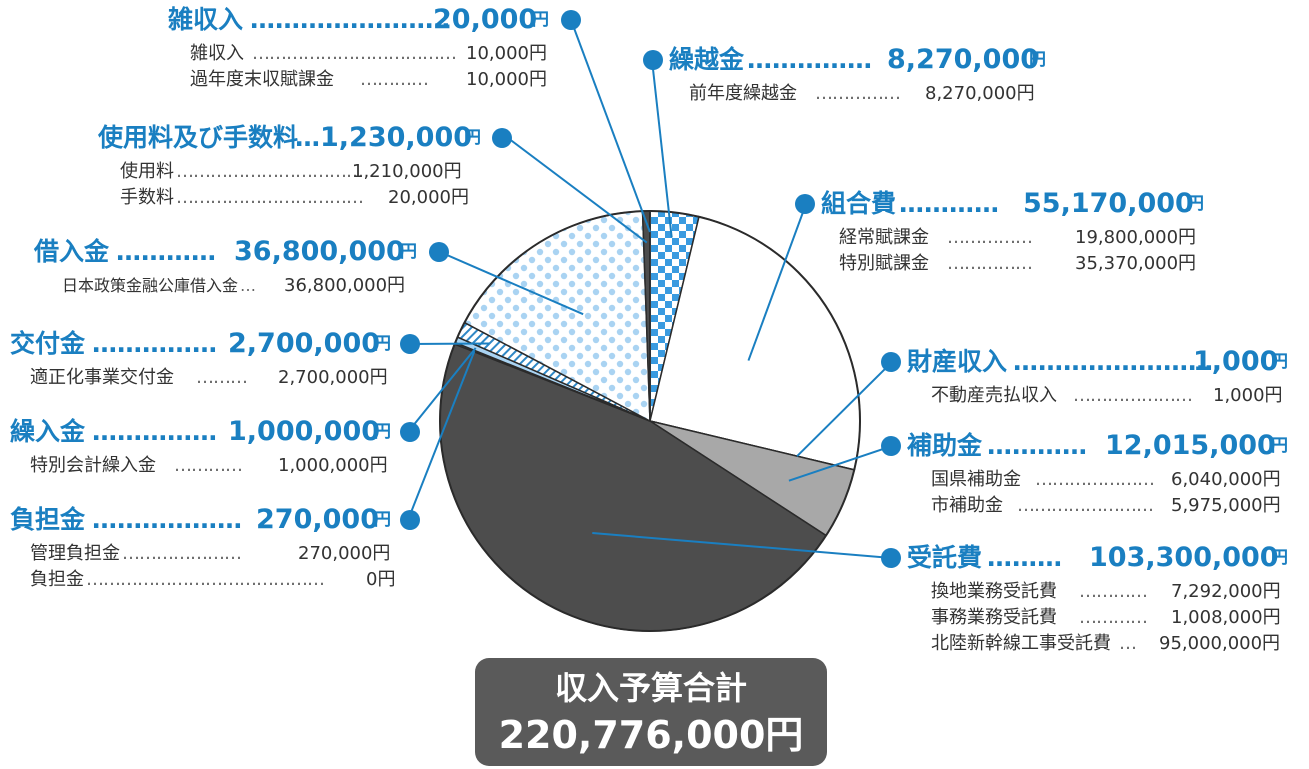 The image size is (1309, 769). Describe the element at coordinates (1220, 643) in the screenshot. I see `item-amount: 95,000,000円` at that location.